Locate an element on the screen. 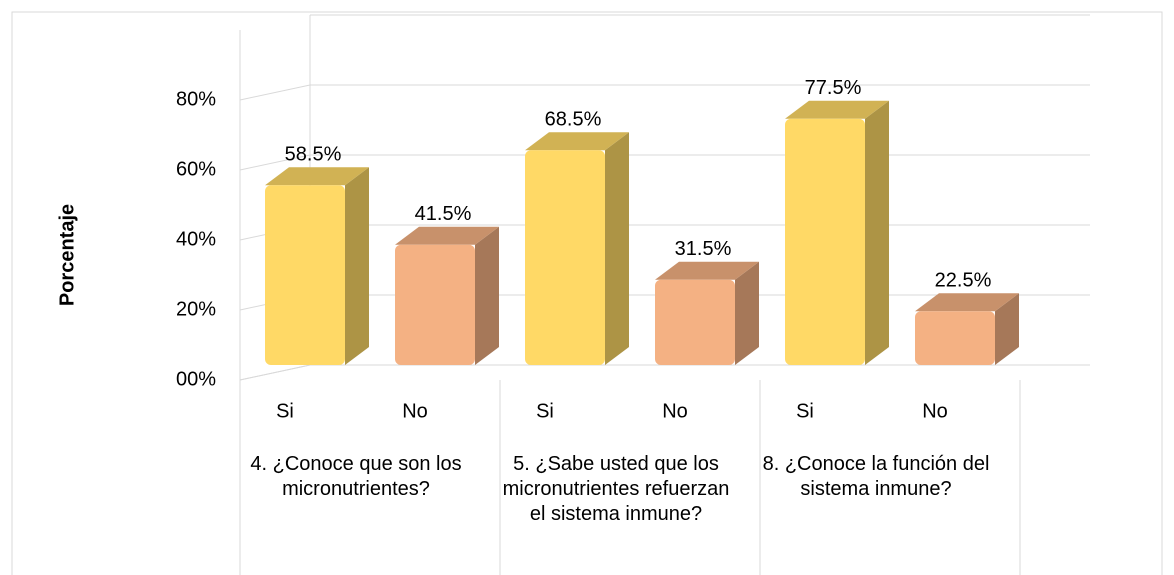 This screenshot has height=575, width=1174. y-tick-label: 40% is located at coordinates (196, 239).